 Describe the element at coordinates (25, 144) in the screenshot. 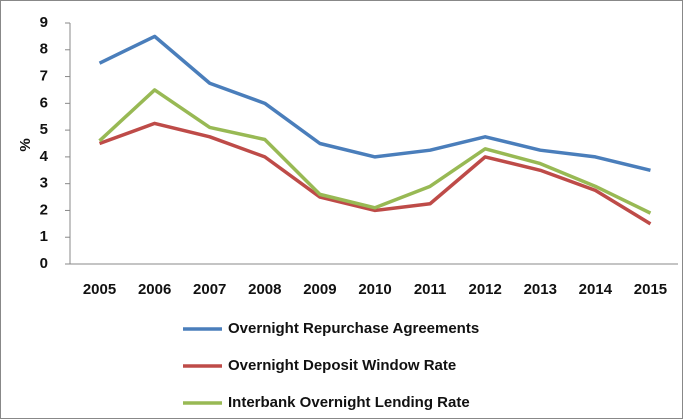

I see `y-axis-label: %` at that location.